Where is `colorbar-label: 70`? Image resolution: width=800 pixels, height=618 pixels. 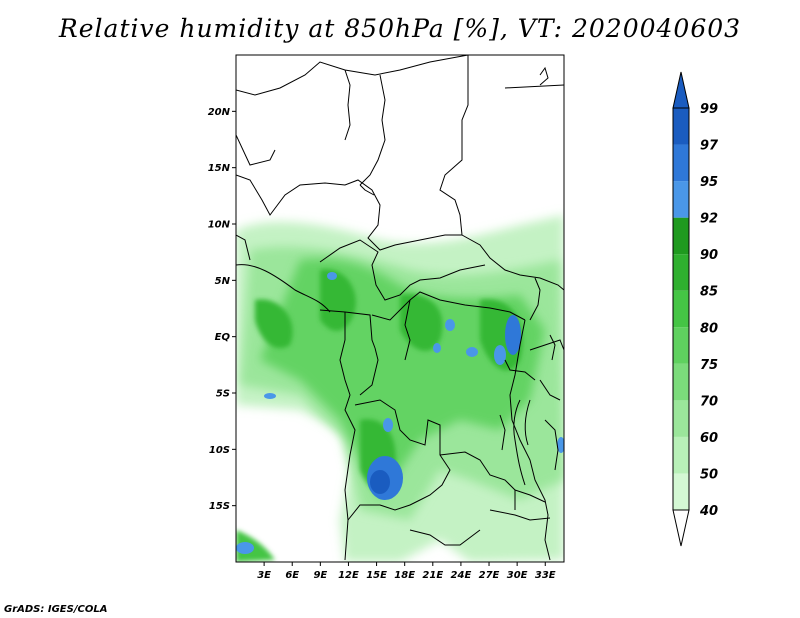 colorbar-label: 70 is located at coordinates (709, 401).